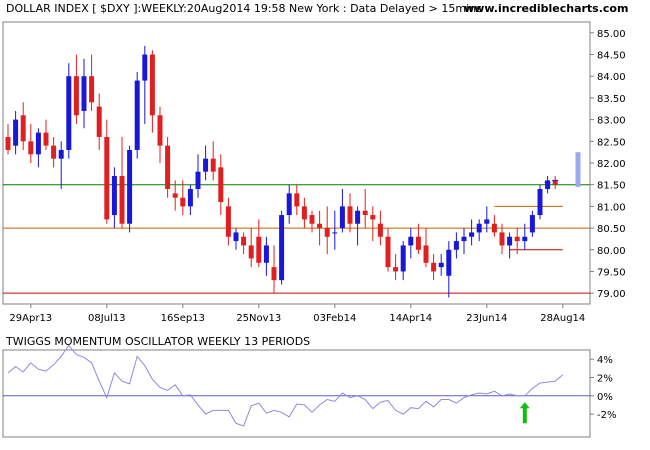 The image size is (650, 450). Describe the element at coordinates (611, 164) in the screenshot. I see `y-tick-label: 82.00` at that location.